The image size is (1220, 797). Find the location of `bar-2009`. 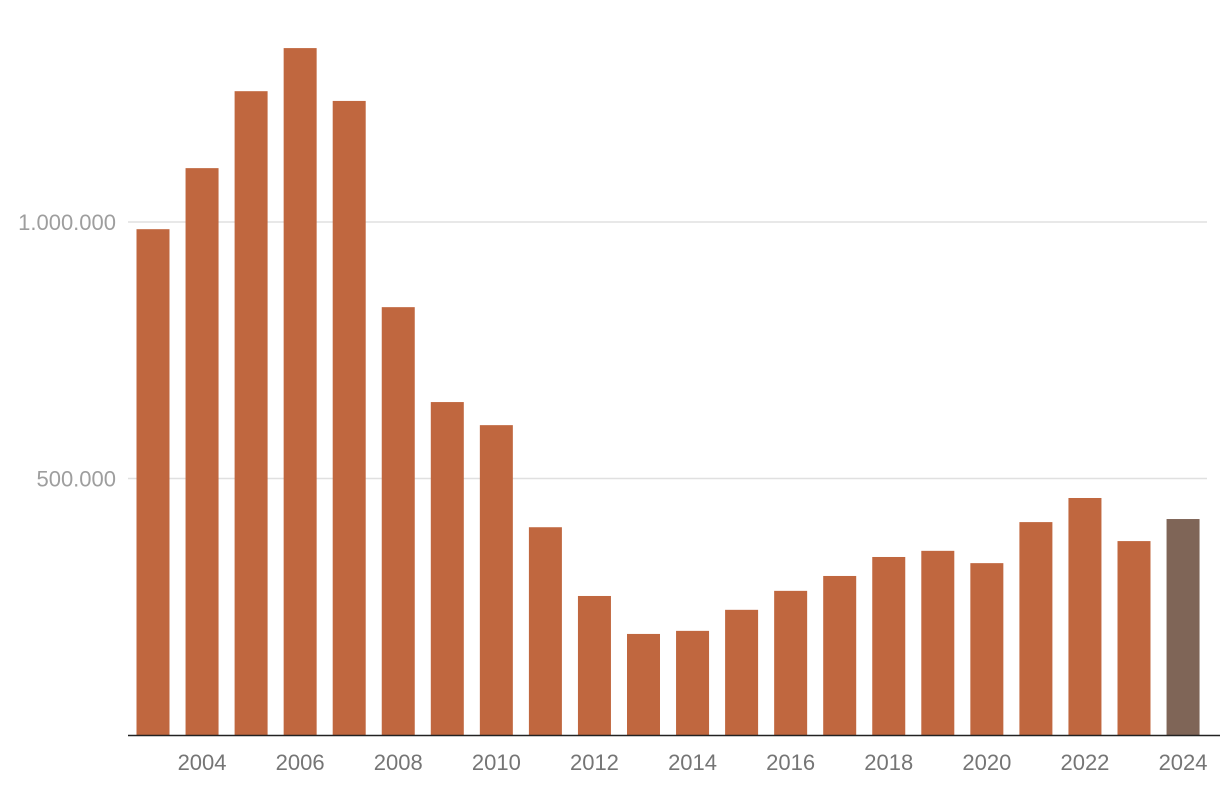

bar-2009 is located at coordinates (447, 568).